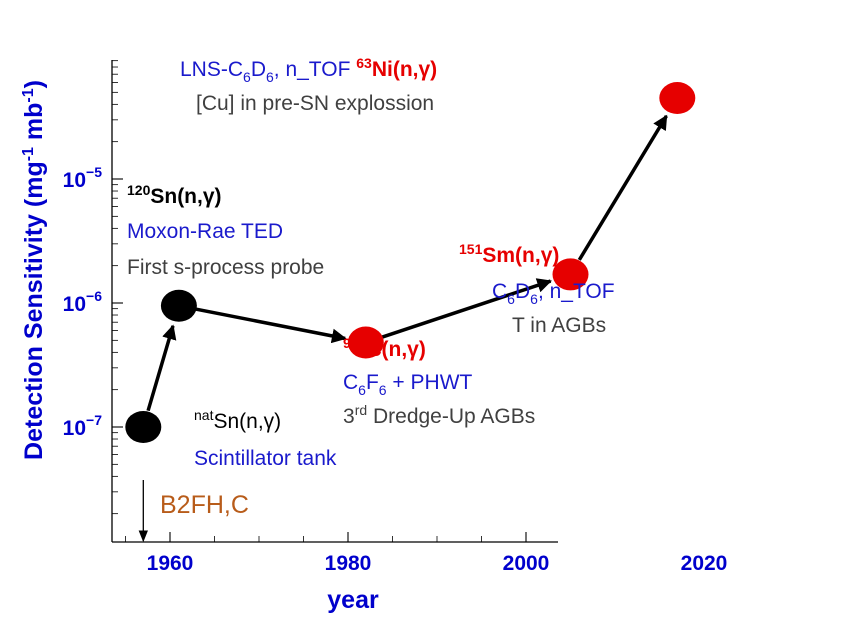  What do you see at coordinates (174, 195) in the screenshot?
I see `svg-text: 120Sn(n,γ)` at bounding box center [174, 195].